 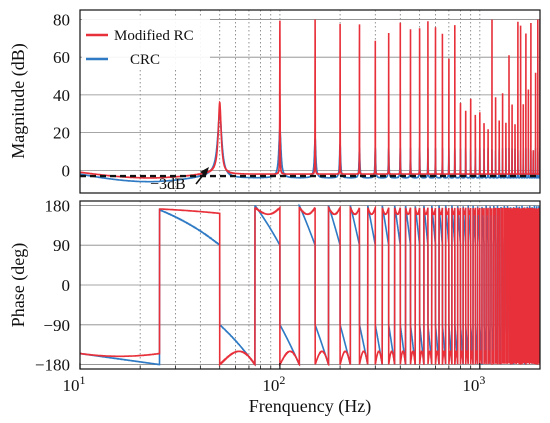 I want to click on arrow-head, so click(x=204, y=171).